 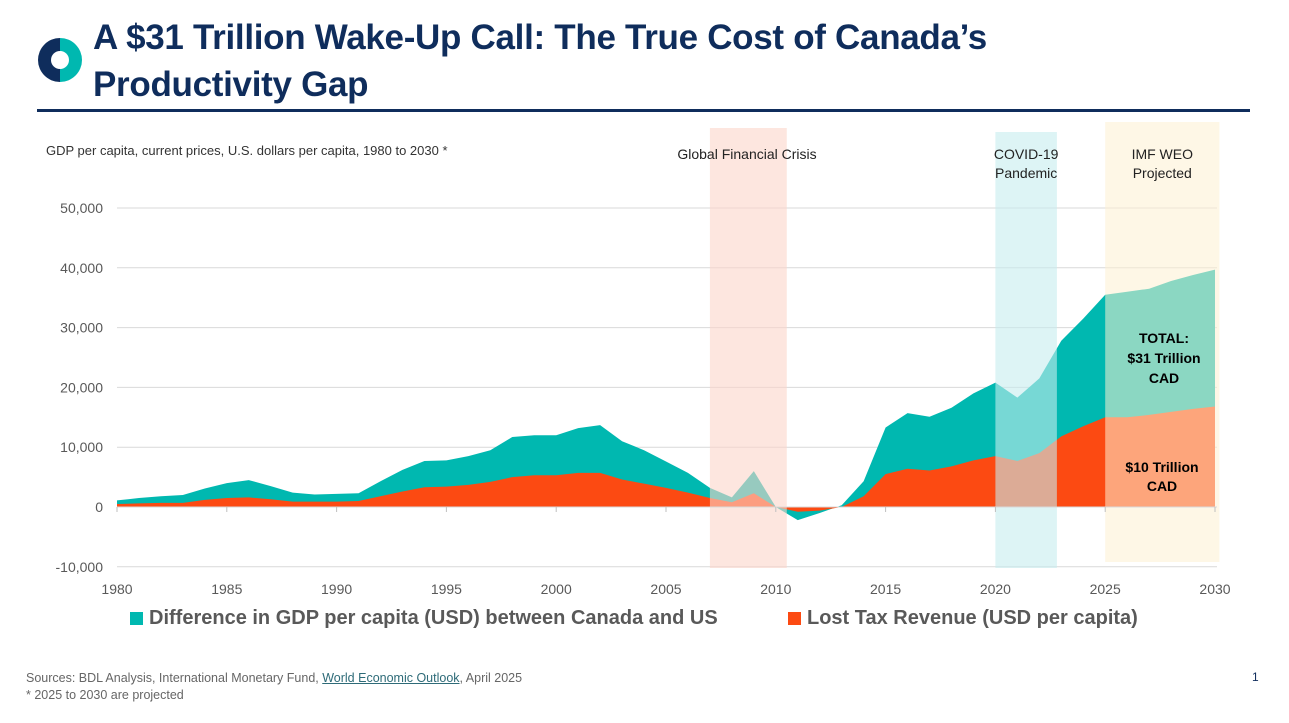 What do you see at coordinates (1162, 173) in the screenshot?
I see `band-label-imf: Projected` at bounding box center [1162, 173].